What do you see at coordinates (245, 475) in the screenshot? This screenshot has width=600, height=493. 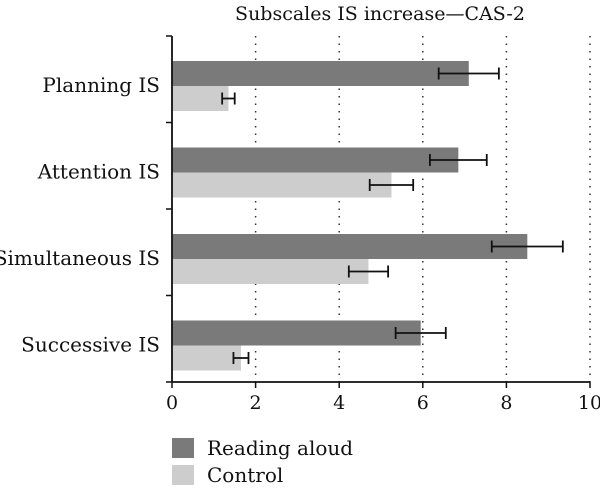 I see `legend-label-1: Control` at bounding box center [245, 475].